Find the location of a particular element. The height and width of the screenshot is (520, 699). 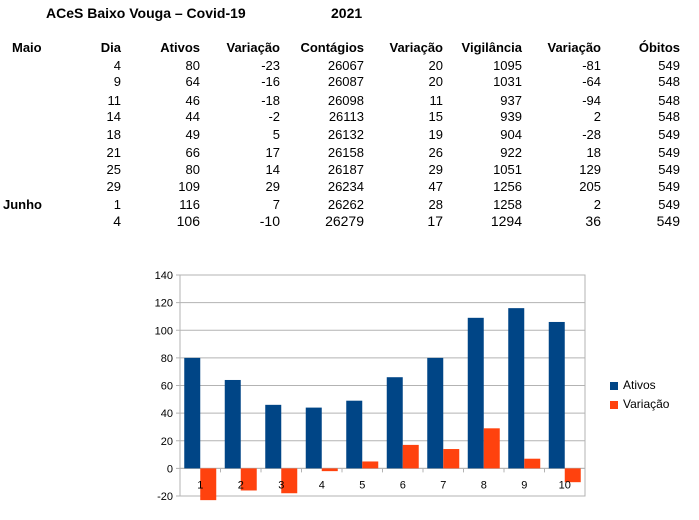

y-tick-label: 60 is located at coordinates (167, 387).